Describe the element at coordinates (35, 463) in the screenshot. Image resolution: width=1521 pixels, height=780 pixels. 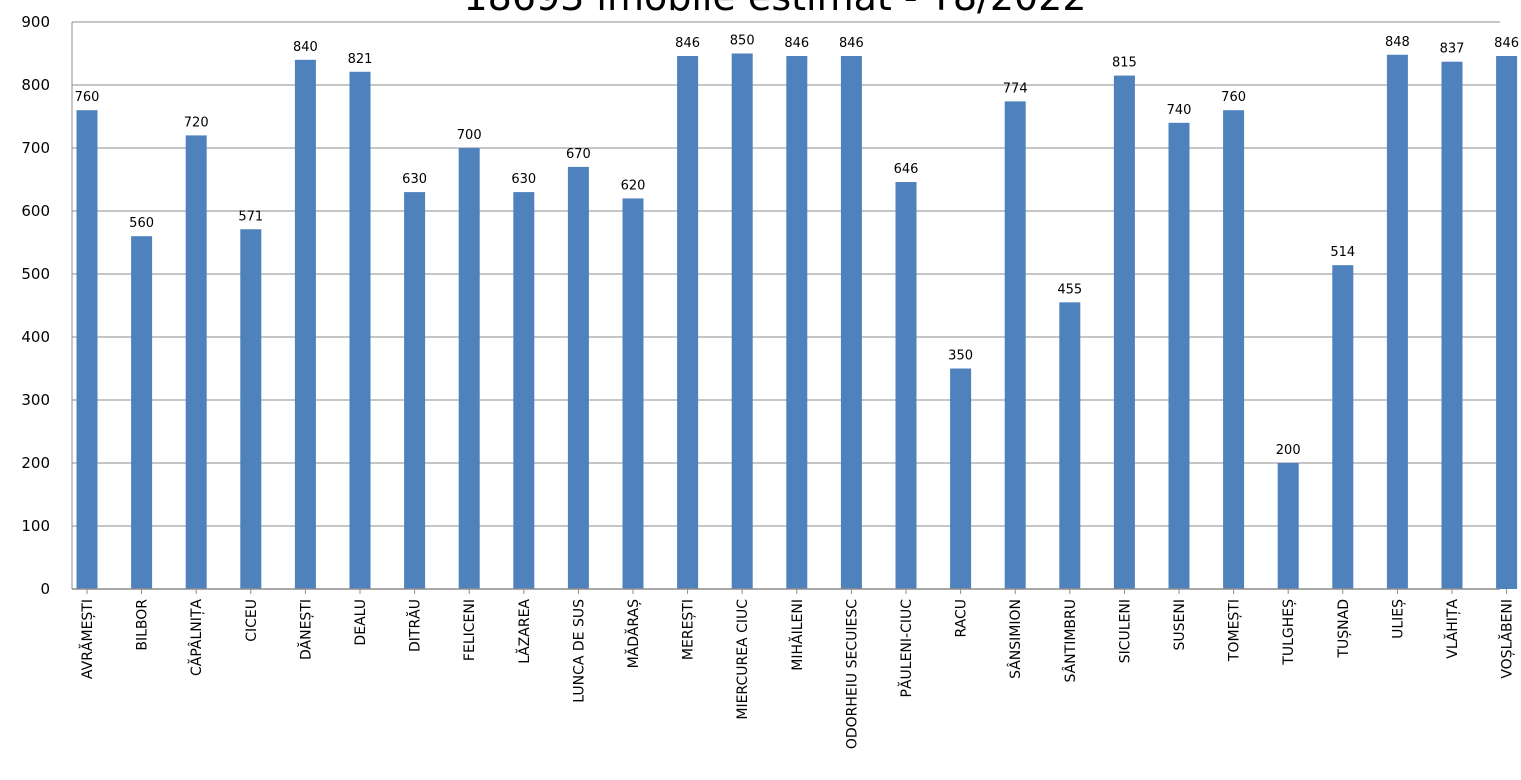
I see `y-tick-label: 200` at that location.